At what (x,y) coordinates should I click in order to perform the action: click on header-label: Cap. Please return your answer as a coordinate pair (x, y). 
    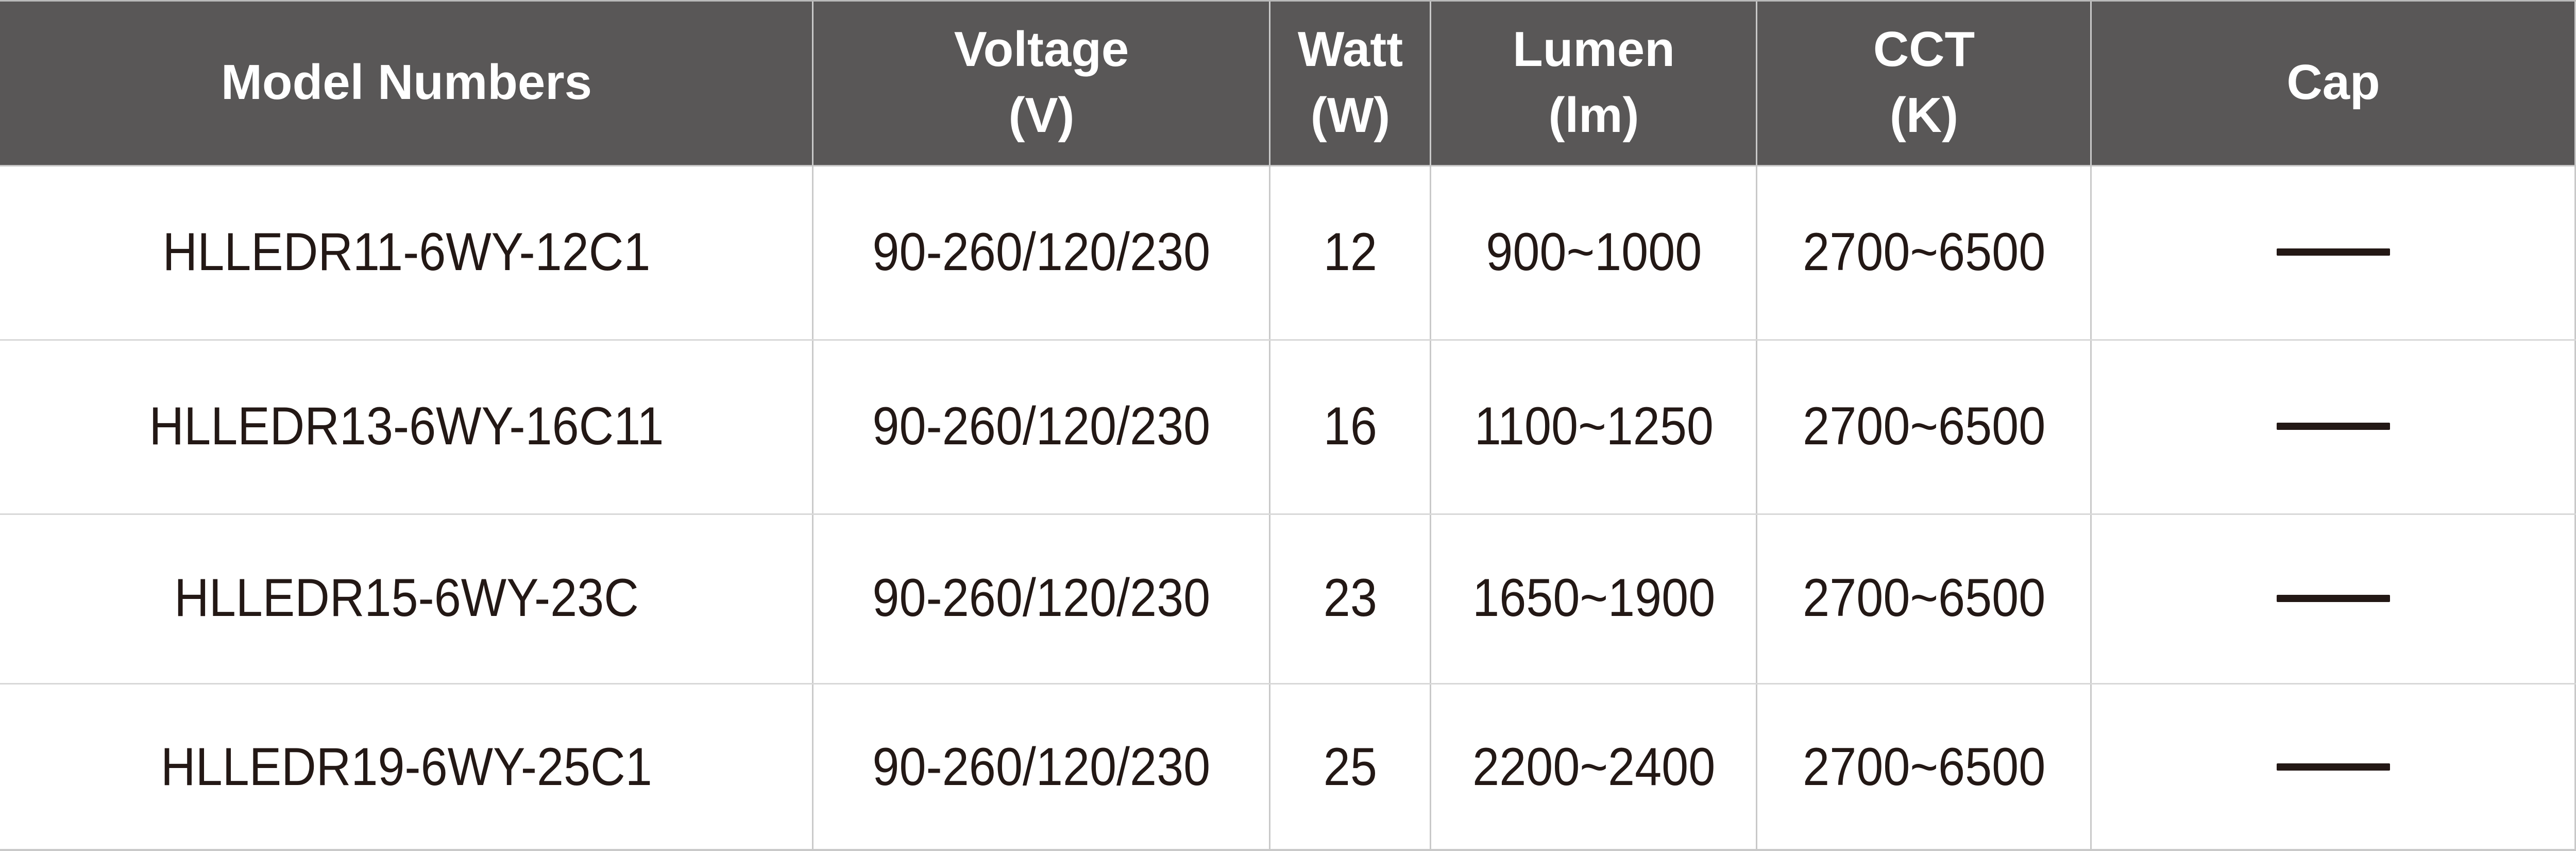
    Looking at the image, I should click on (2333, 82).